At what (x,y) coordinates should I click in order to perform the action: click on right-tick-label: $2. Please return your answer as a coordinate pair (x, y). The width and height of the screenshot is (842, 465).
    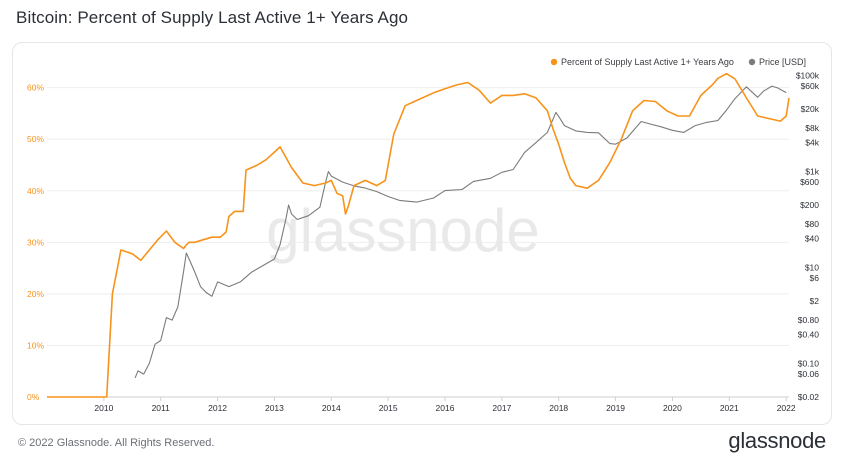
    Looking at the image, I should click on (815, 301).